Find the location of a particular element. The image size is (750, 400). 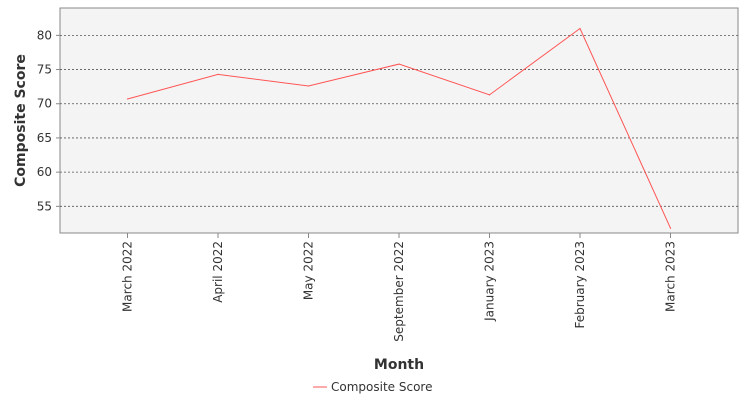

x-tick-label-5: February 2023 is located at coordinates (580, 285).